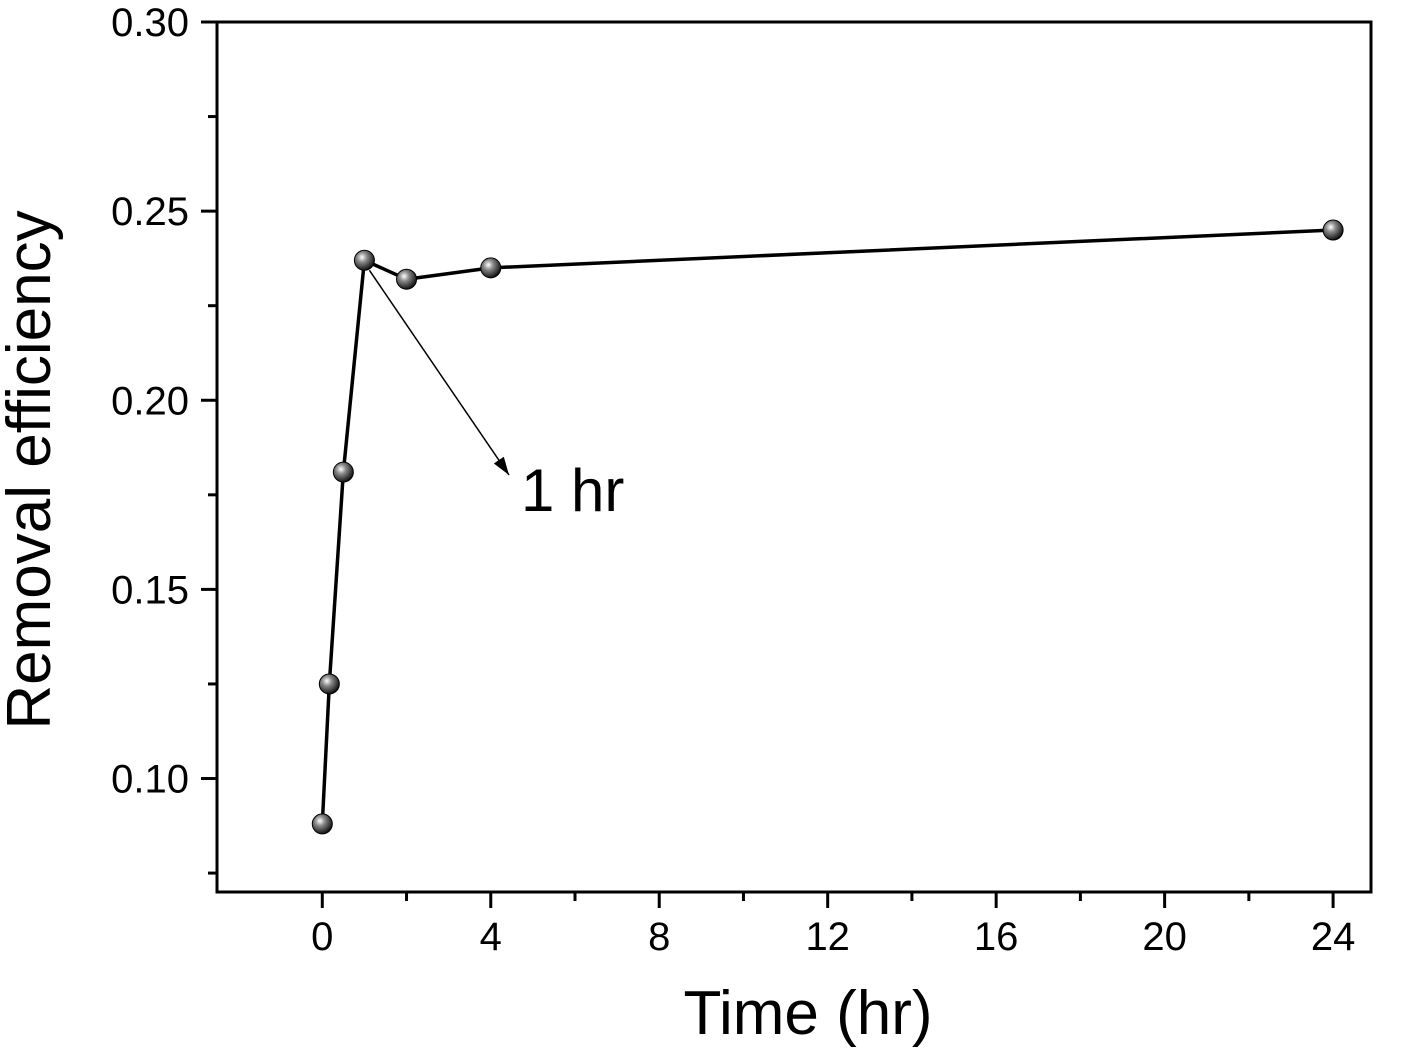  Describe the element at coordinates (32, 469) in the screenshot. I see `y-axis-title: Removal efficiency` at that location.